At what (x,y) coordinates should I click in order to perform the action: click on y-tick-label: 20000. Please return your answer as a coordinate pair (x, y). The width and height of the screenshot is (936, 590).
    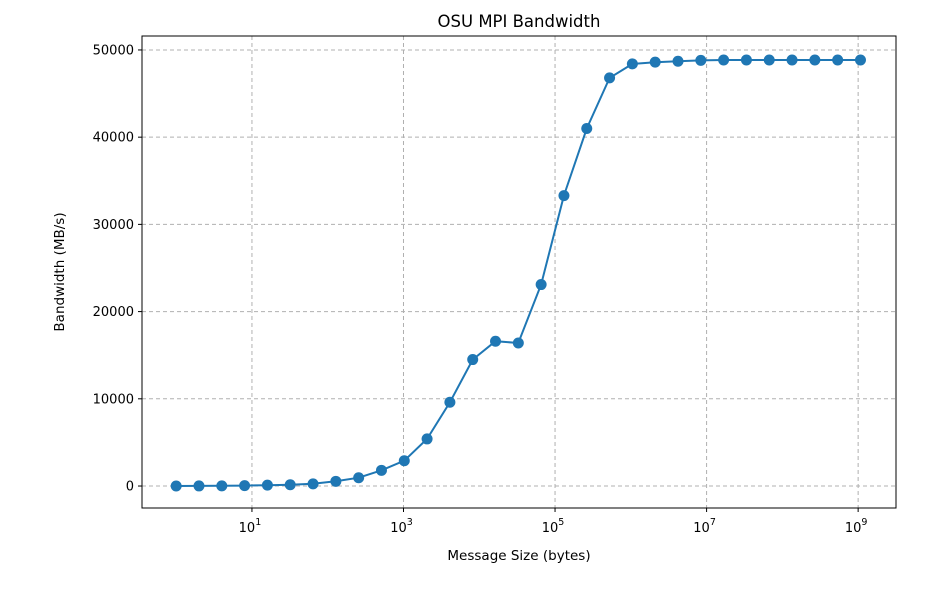
    Looking at the image, I should click on (113, 312).